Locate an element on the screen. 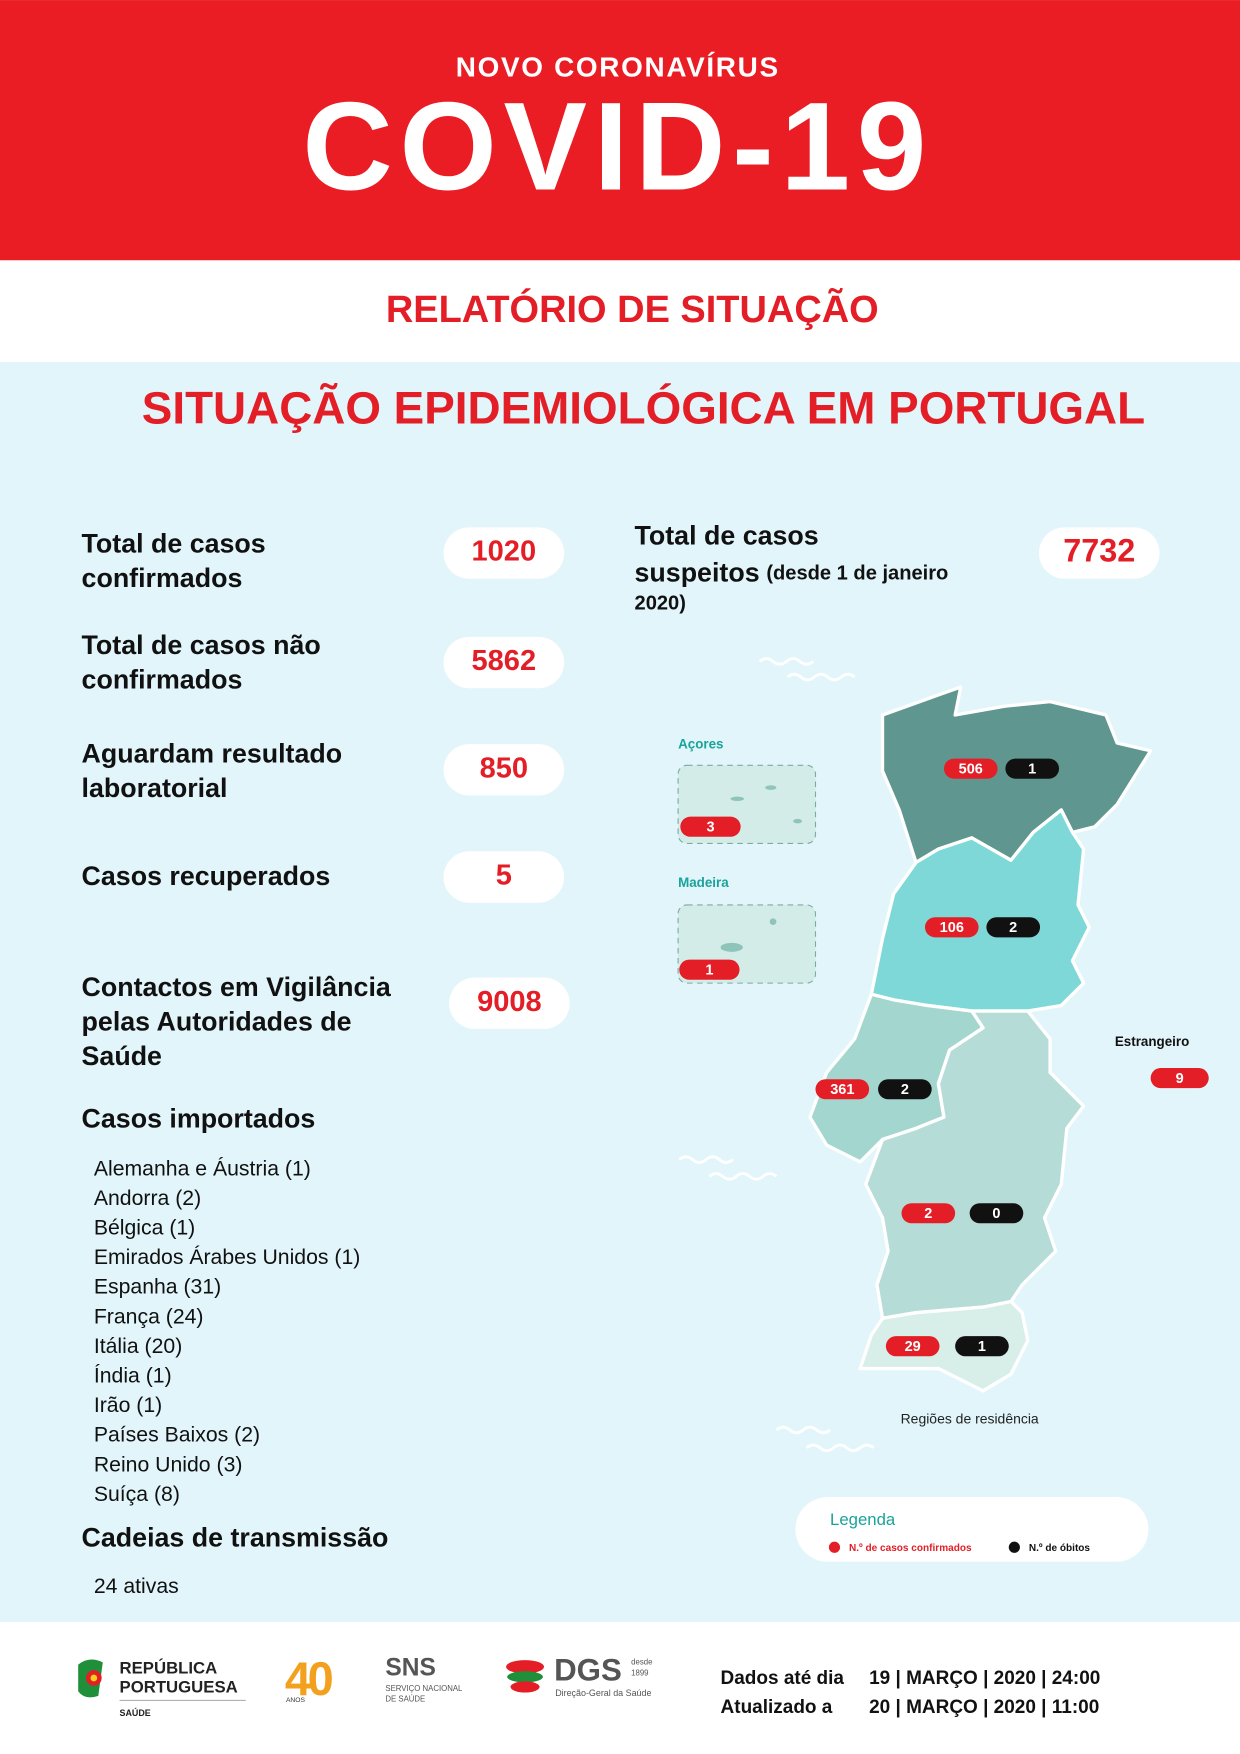 The height and width of the screenshot is (1754, 1240). badge-value: 3 is located at coordinates (710, 828).